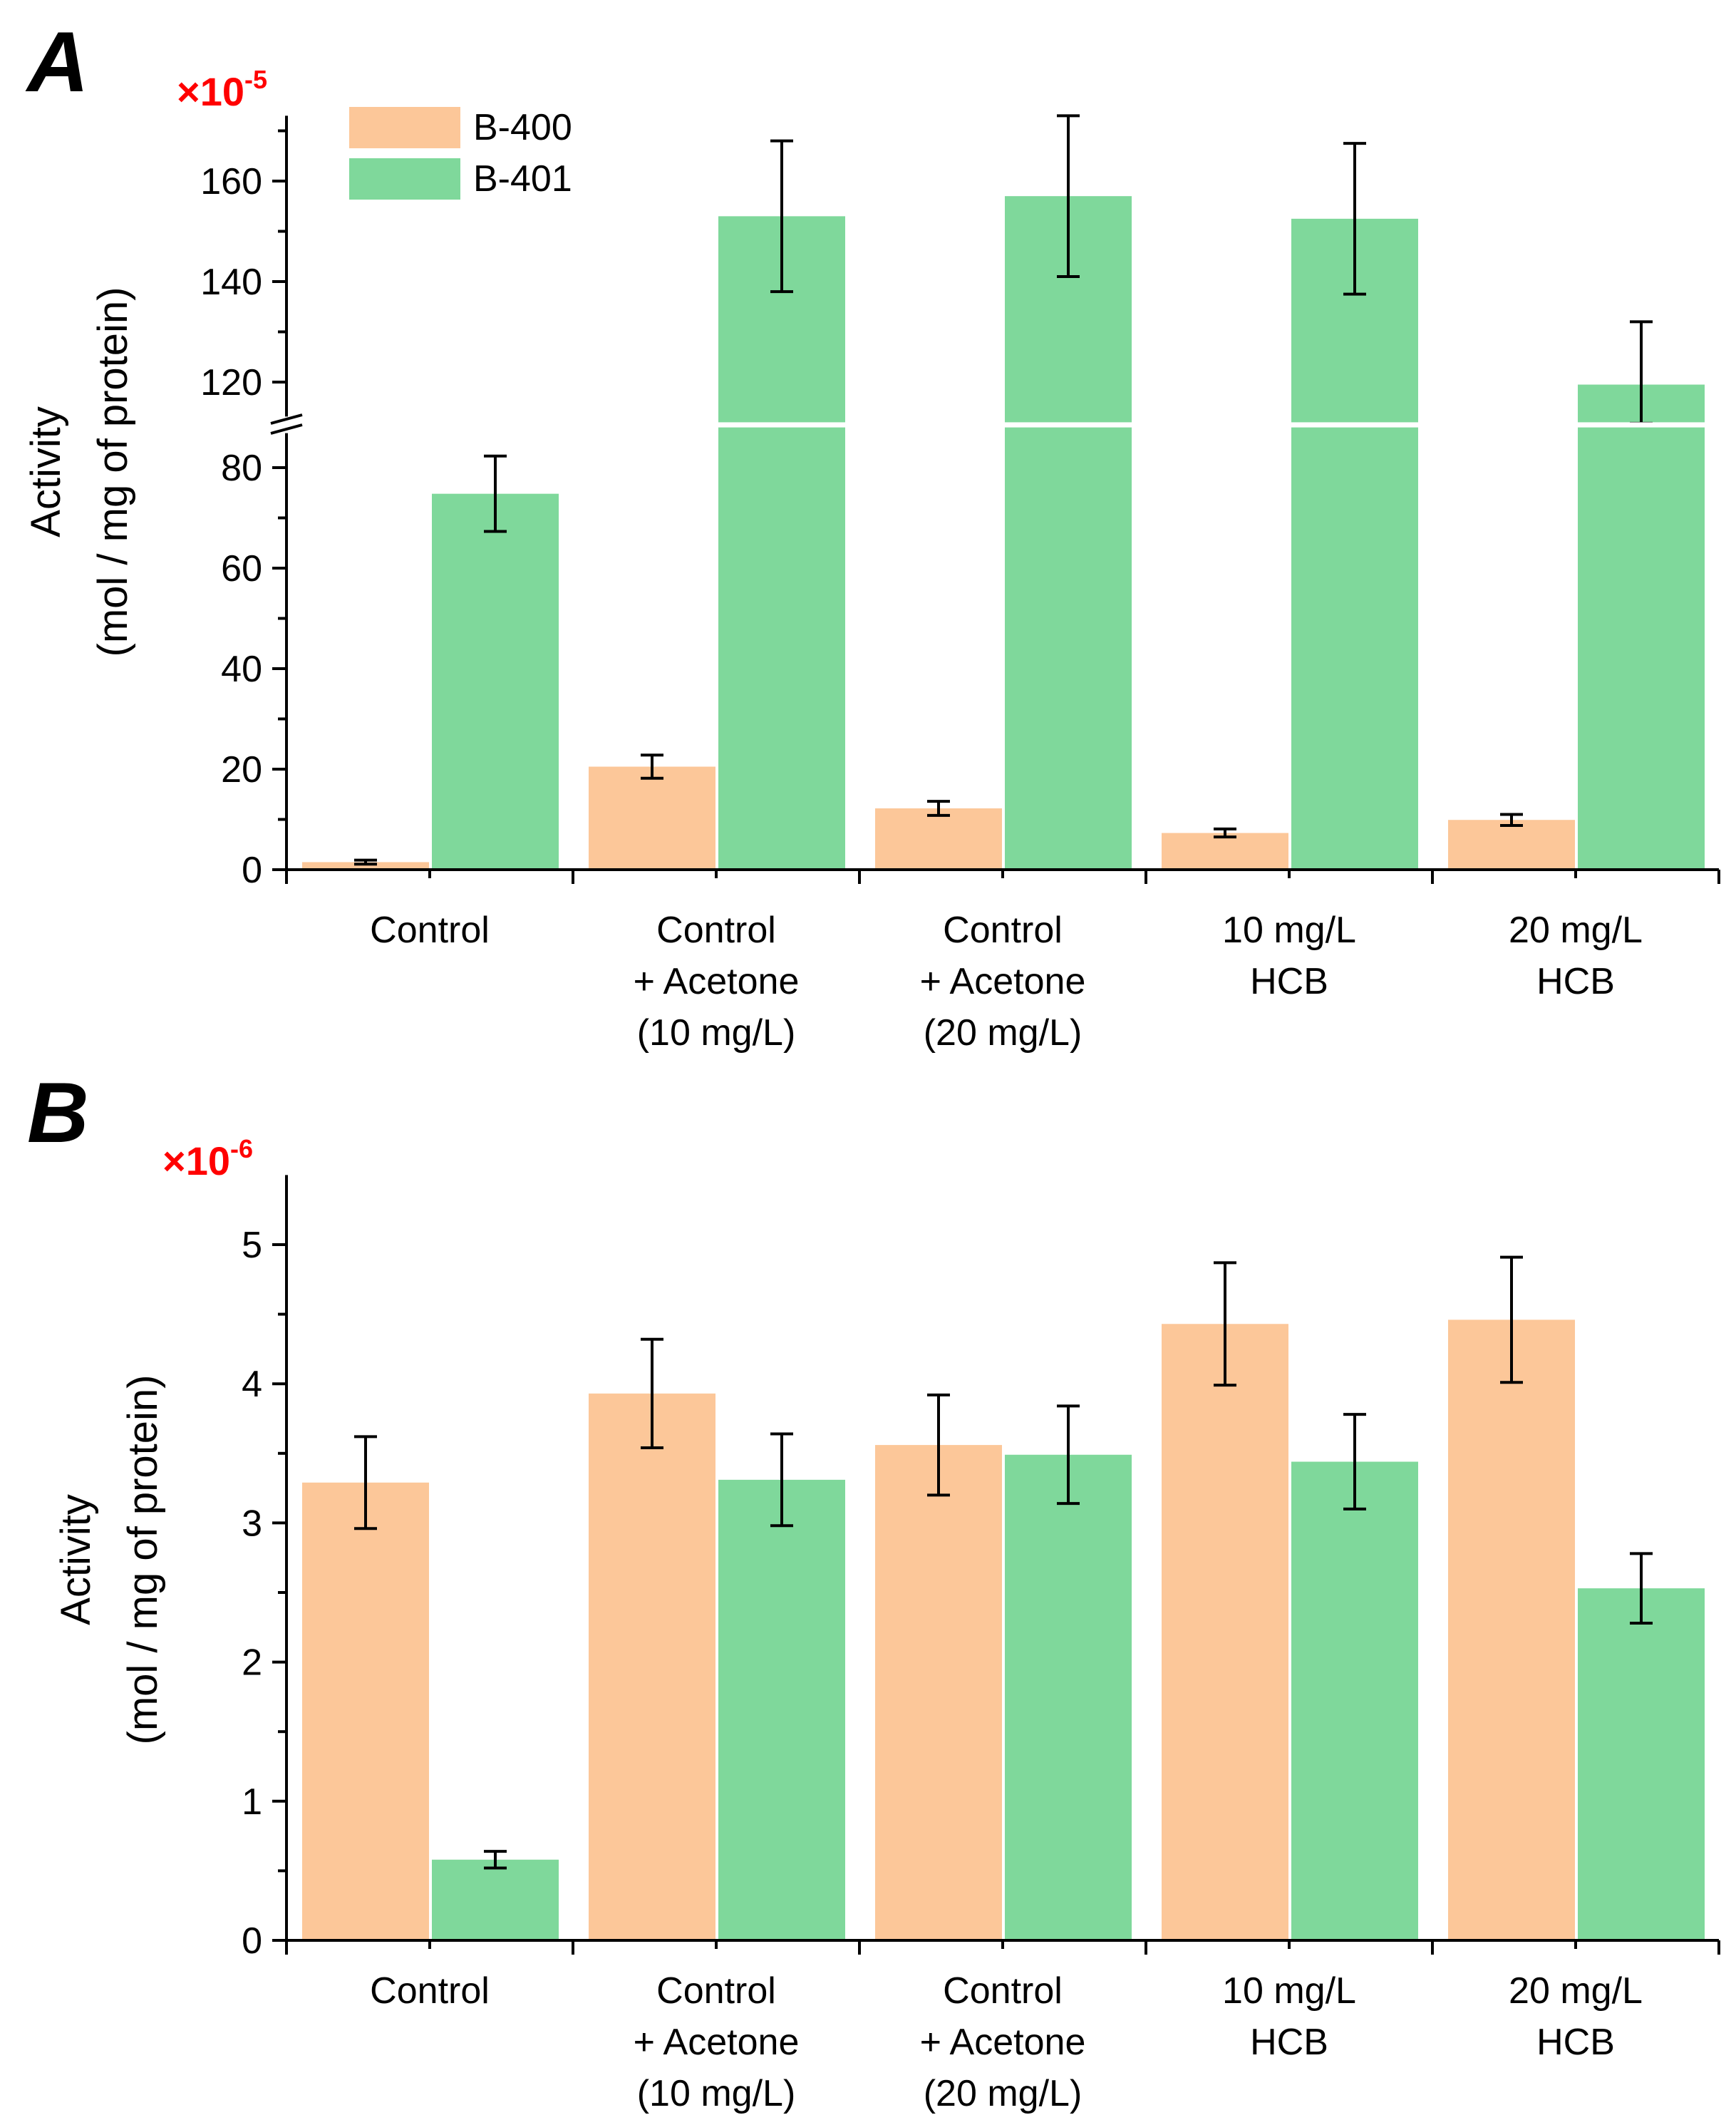 The height and width of the screenshot is (2120, 1736). I want to click on legend-label-b401: B-401, so click(522, 179).